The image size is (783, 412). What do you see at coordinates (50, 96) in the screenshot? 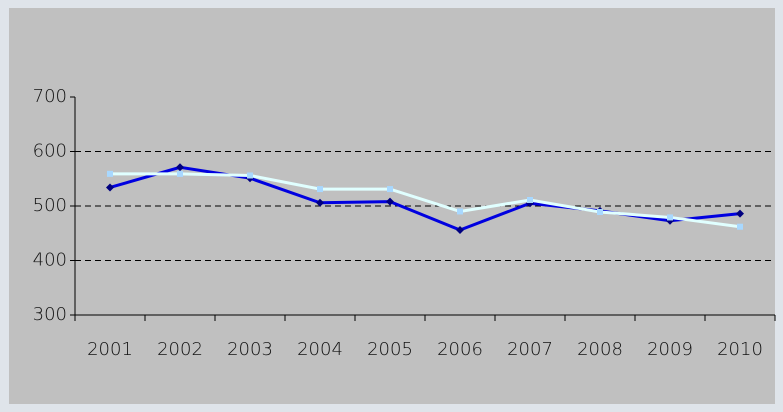
I see `y-tick-label: 700` at bounding box center [50, 96].